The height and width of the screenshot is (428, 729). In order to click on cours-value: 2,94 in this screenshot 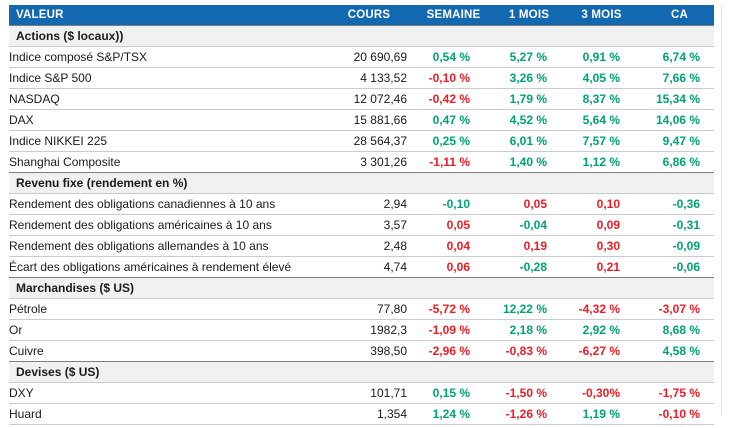, I will do `click(361, 204)`.